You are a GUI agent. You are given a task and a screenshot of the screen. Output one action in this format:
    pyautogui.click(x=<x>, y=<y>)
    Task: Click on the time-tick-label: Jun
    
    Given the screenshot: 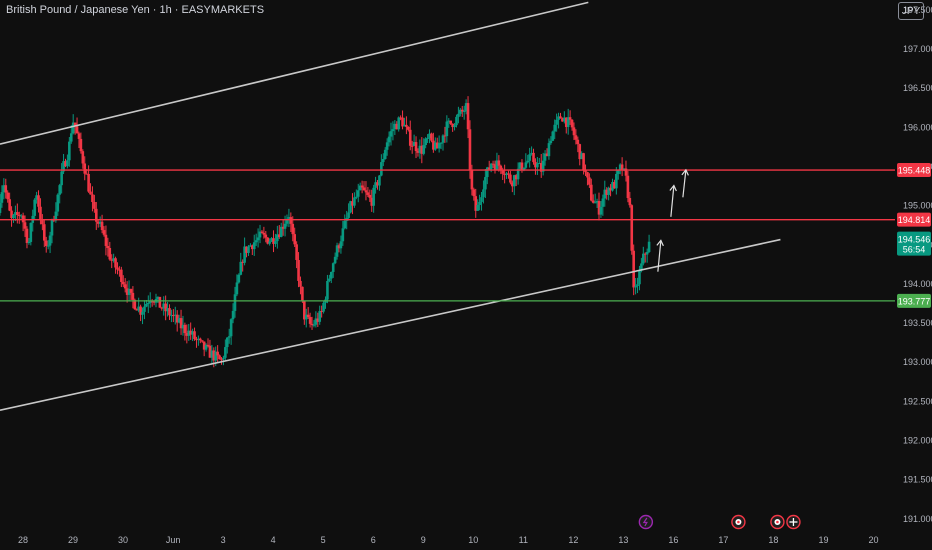 What is the action you would take?
    pyautogui.click(x=173, y=540)
    